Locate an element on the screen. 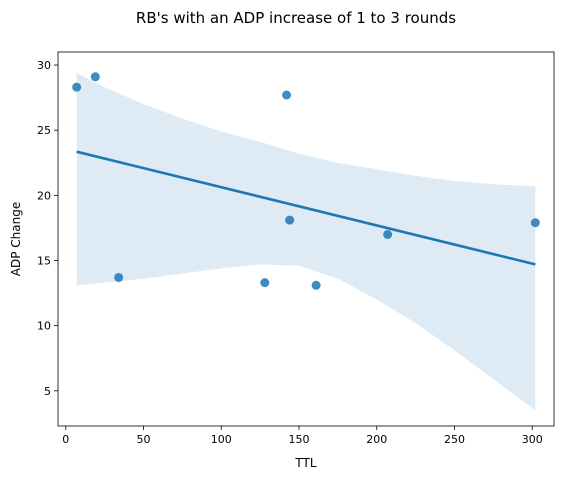  x-tick-label: 50 is located at coordinates (144, 439).